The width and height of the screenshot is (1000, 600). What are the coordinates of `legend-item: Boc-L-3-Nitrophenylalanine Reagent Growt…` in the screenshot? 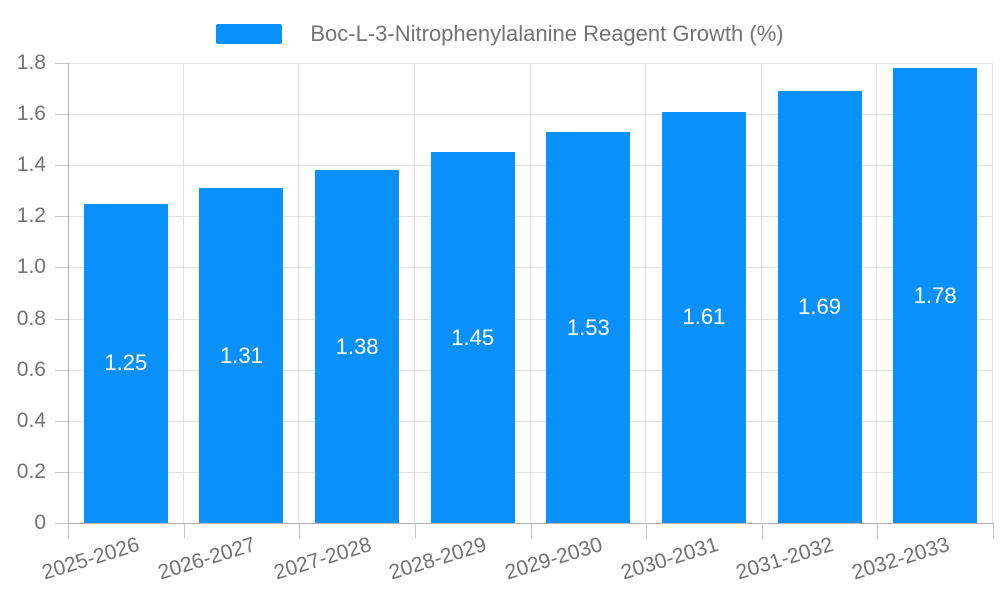 It's located at (500, 34).